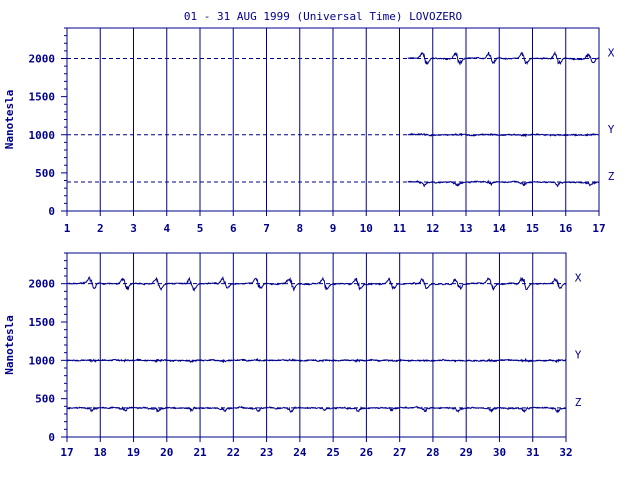 The image size is (640, 480). I want to click on x-tick-label: 21, so click(200, 452).